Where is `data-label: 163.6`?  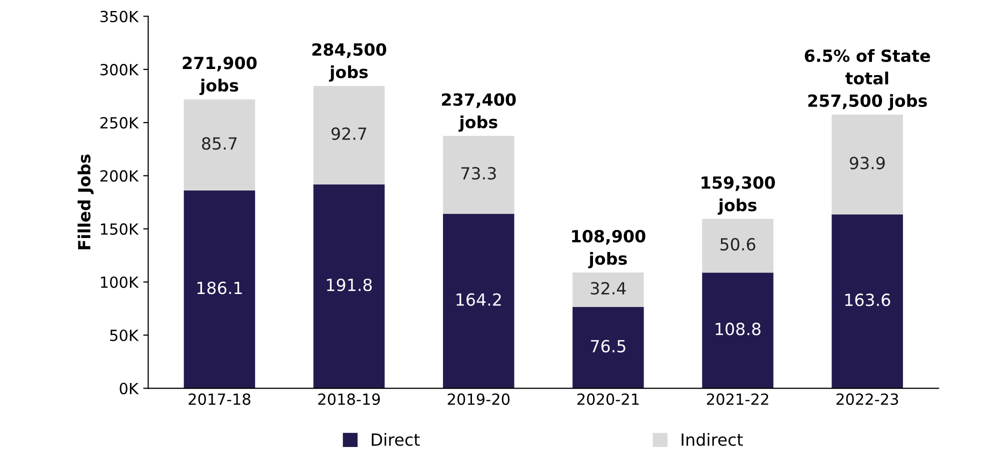
data-label: 163.6 is located at coordinates (867, 300).